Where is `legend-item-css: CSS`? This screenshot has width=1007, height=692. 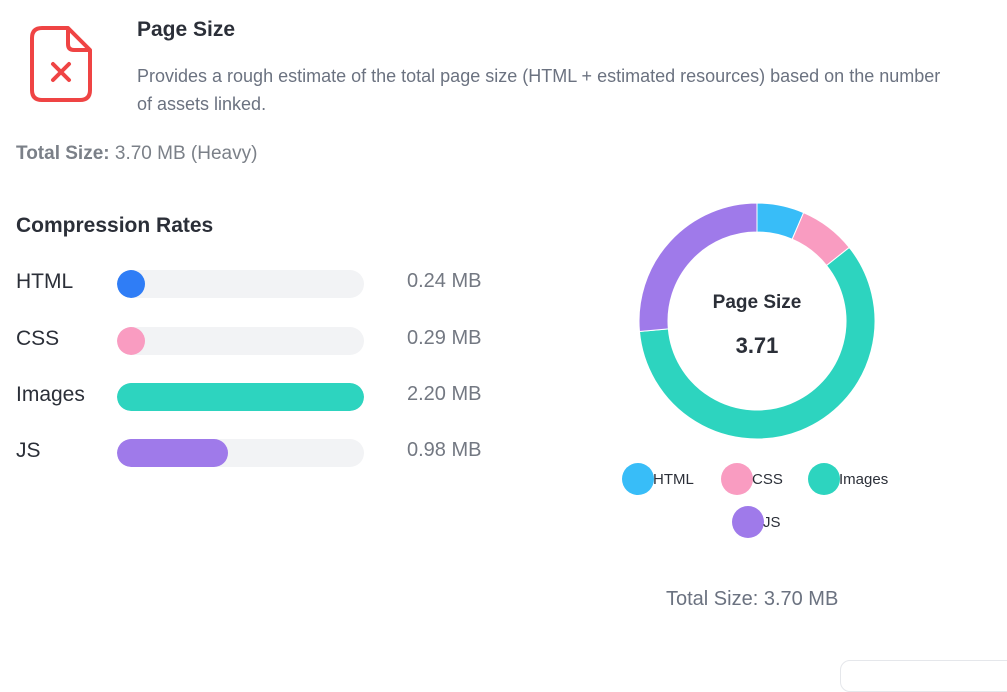 legend-item-css: CSS is located at coordinates (752, 479).